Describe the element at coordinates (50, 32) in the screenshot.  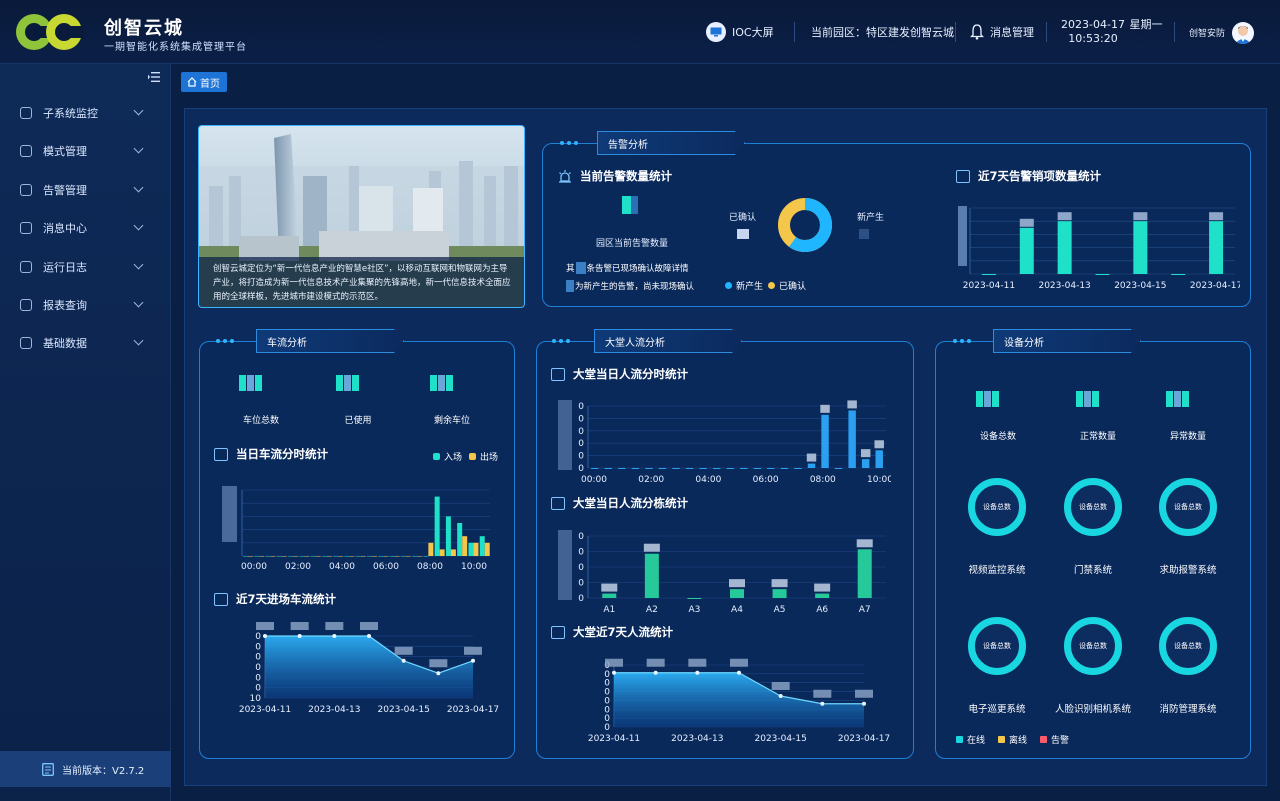
I see `brand-logo-icon` at that location.